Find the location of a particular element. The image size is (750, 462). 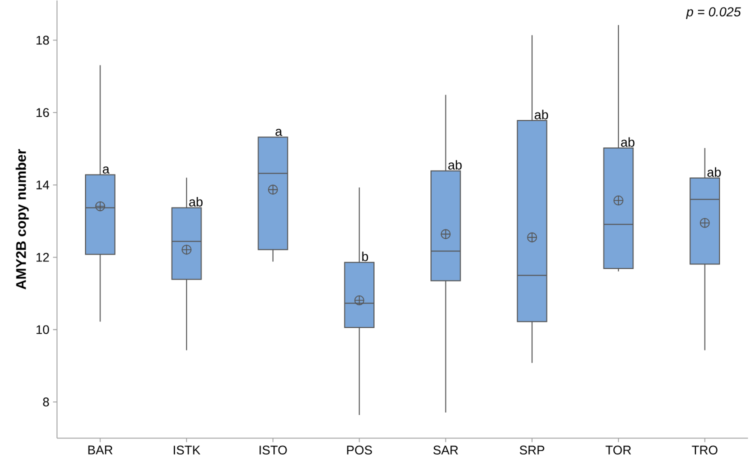

x-tick-label: SAR is located at coordinates (445, 449).